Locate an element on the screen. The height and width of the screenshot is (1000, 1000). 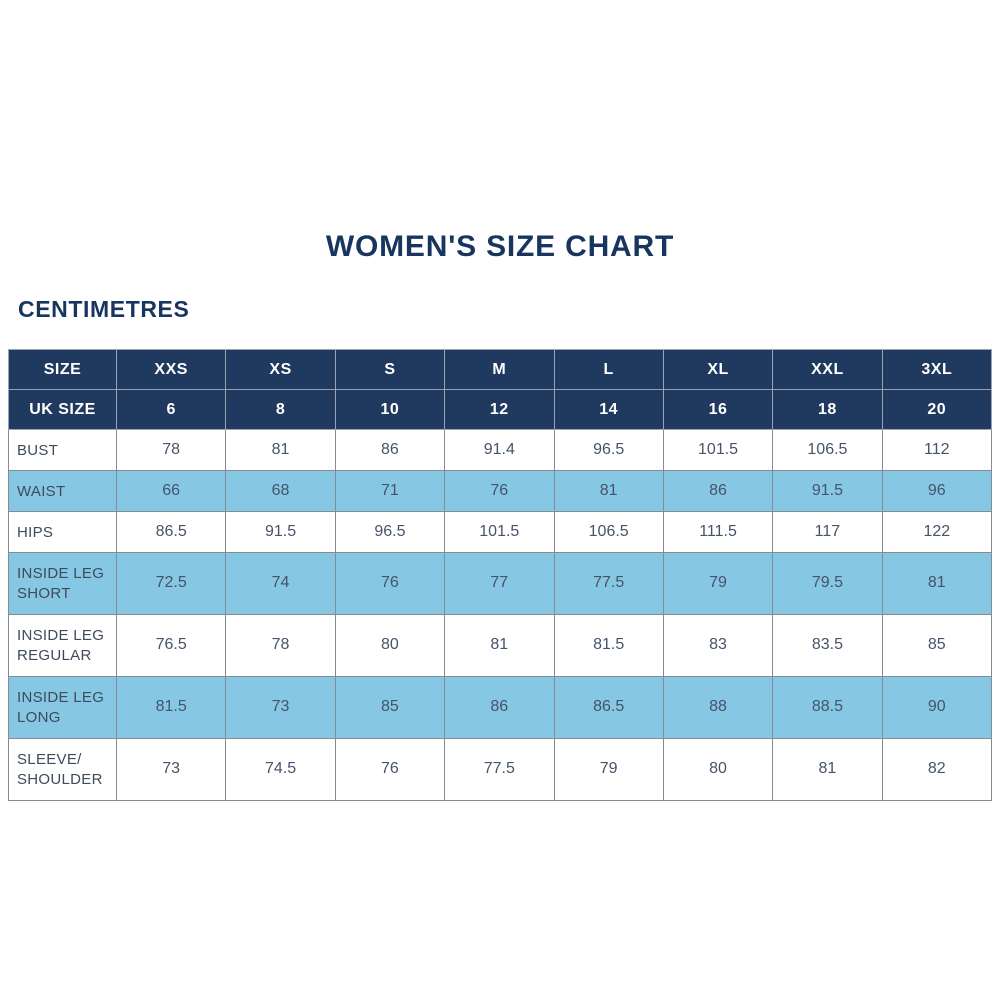
row-label: HIPS is located at coordinates (62, 532).